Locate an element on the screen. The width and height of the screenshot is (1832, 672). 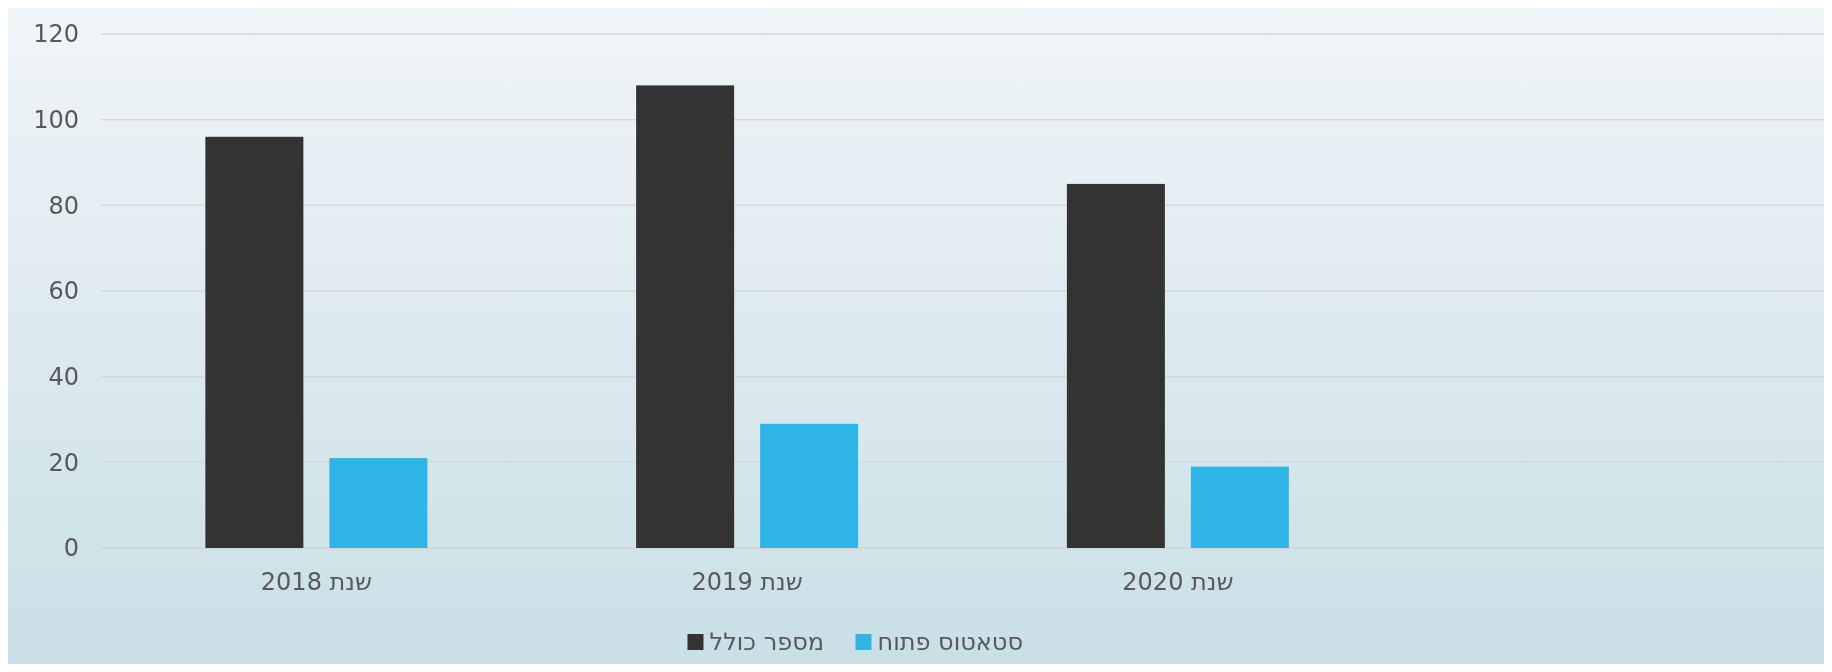
y-tick-label: 20 is located at coordinates (63, 462).